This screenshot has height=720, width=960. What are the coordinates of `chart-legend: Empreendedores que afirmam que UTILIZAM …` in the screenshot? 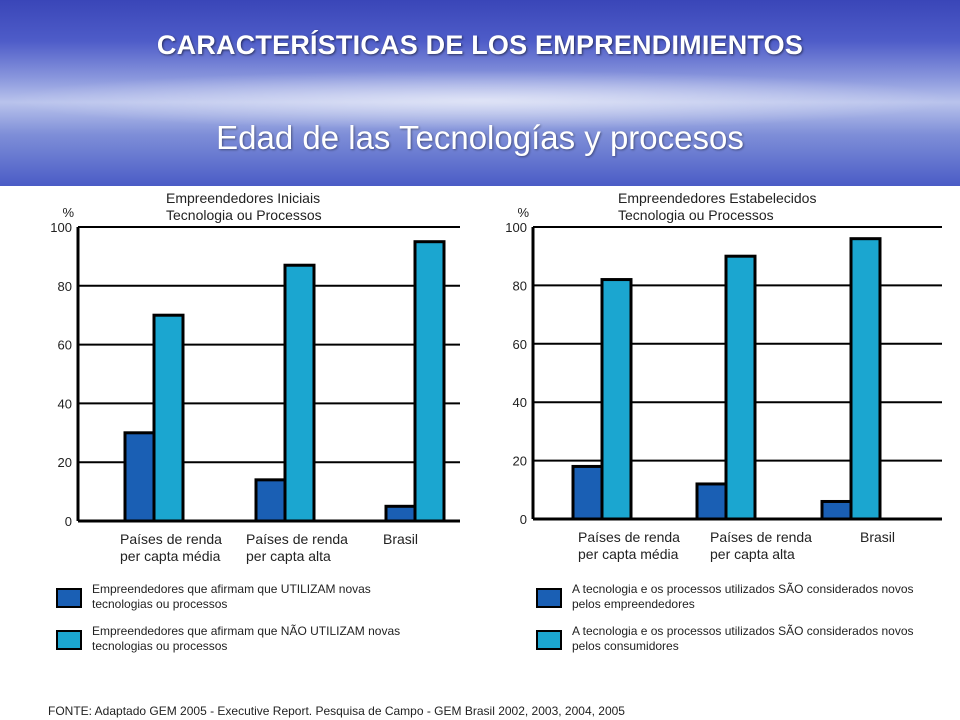 It's located at (271, 627).